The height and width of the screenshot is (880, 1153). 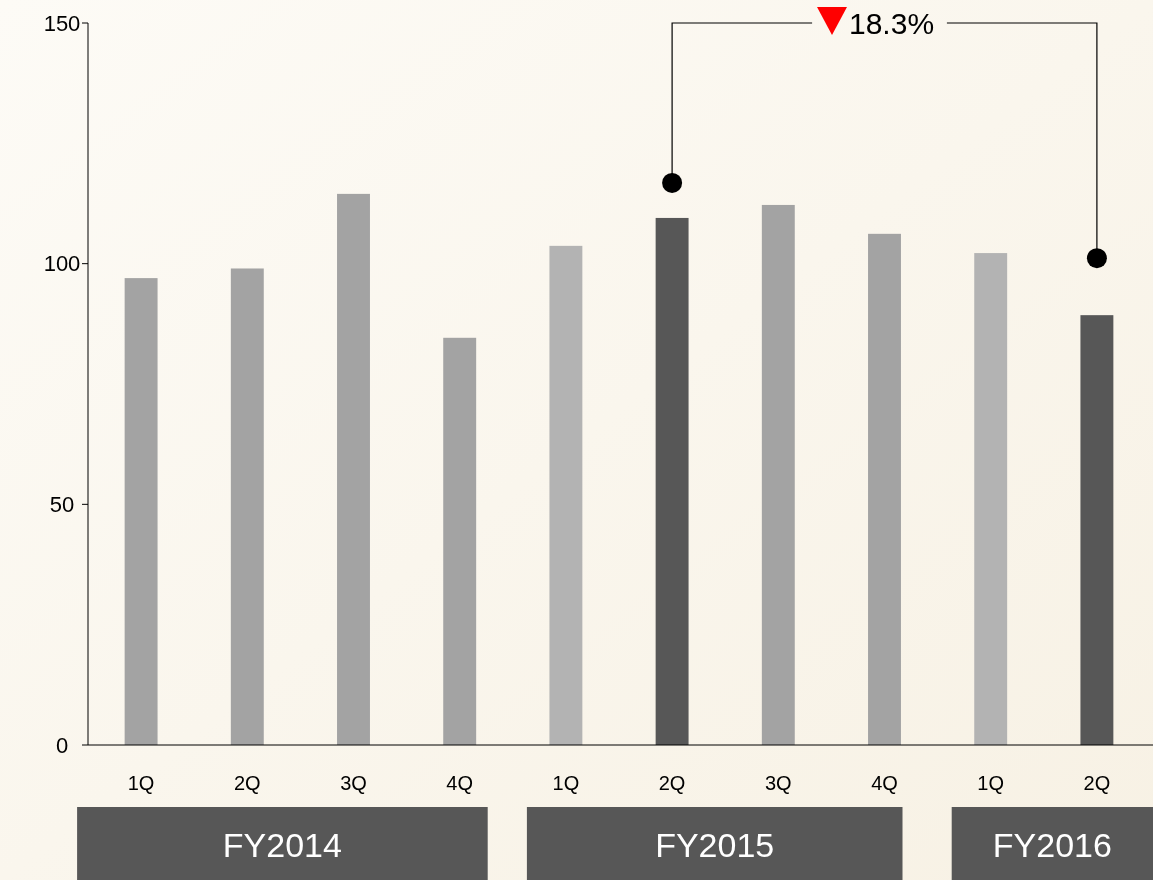 What do you see at coordinates (62, 264) in the screenshot?
I see `y-tick-label: 100` at bounding box center [62, 264].